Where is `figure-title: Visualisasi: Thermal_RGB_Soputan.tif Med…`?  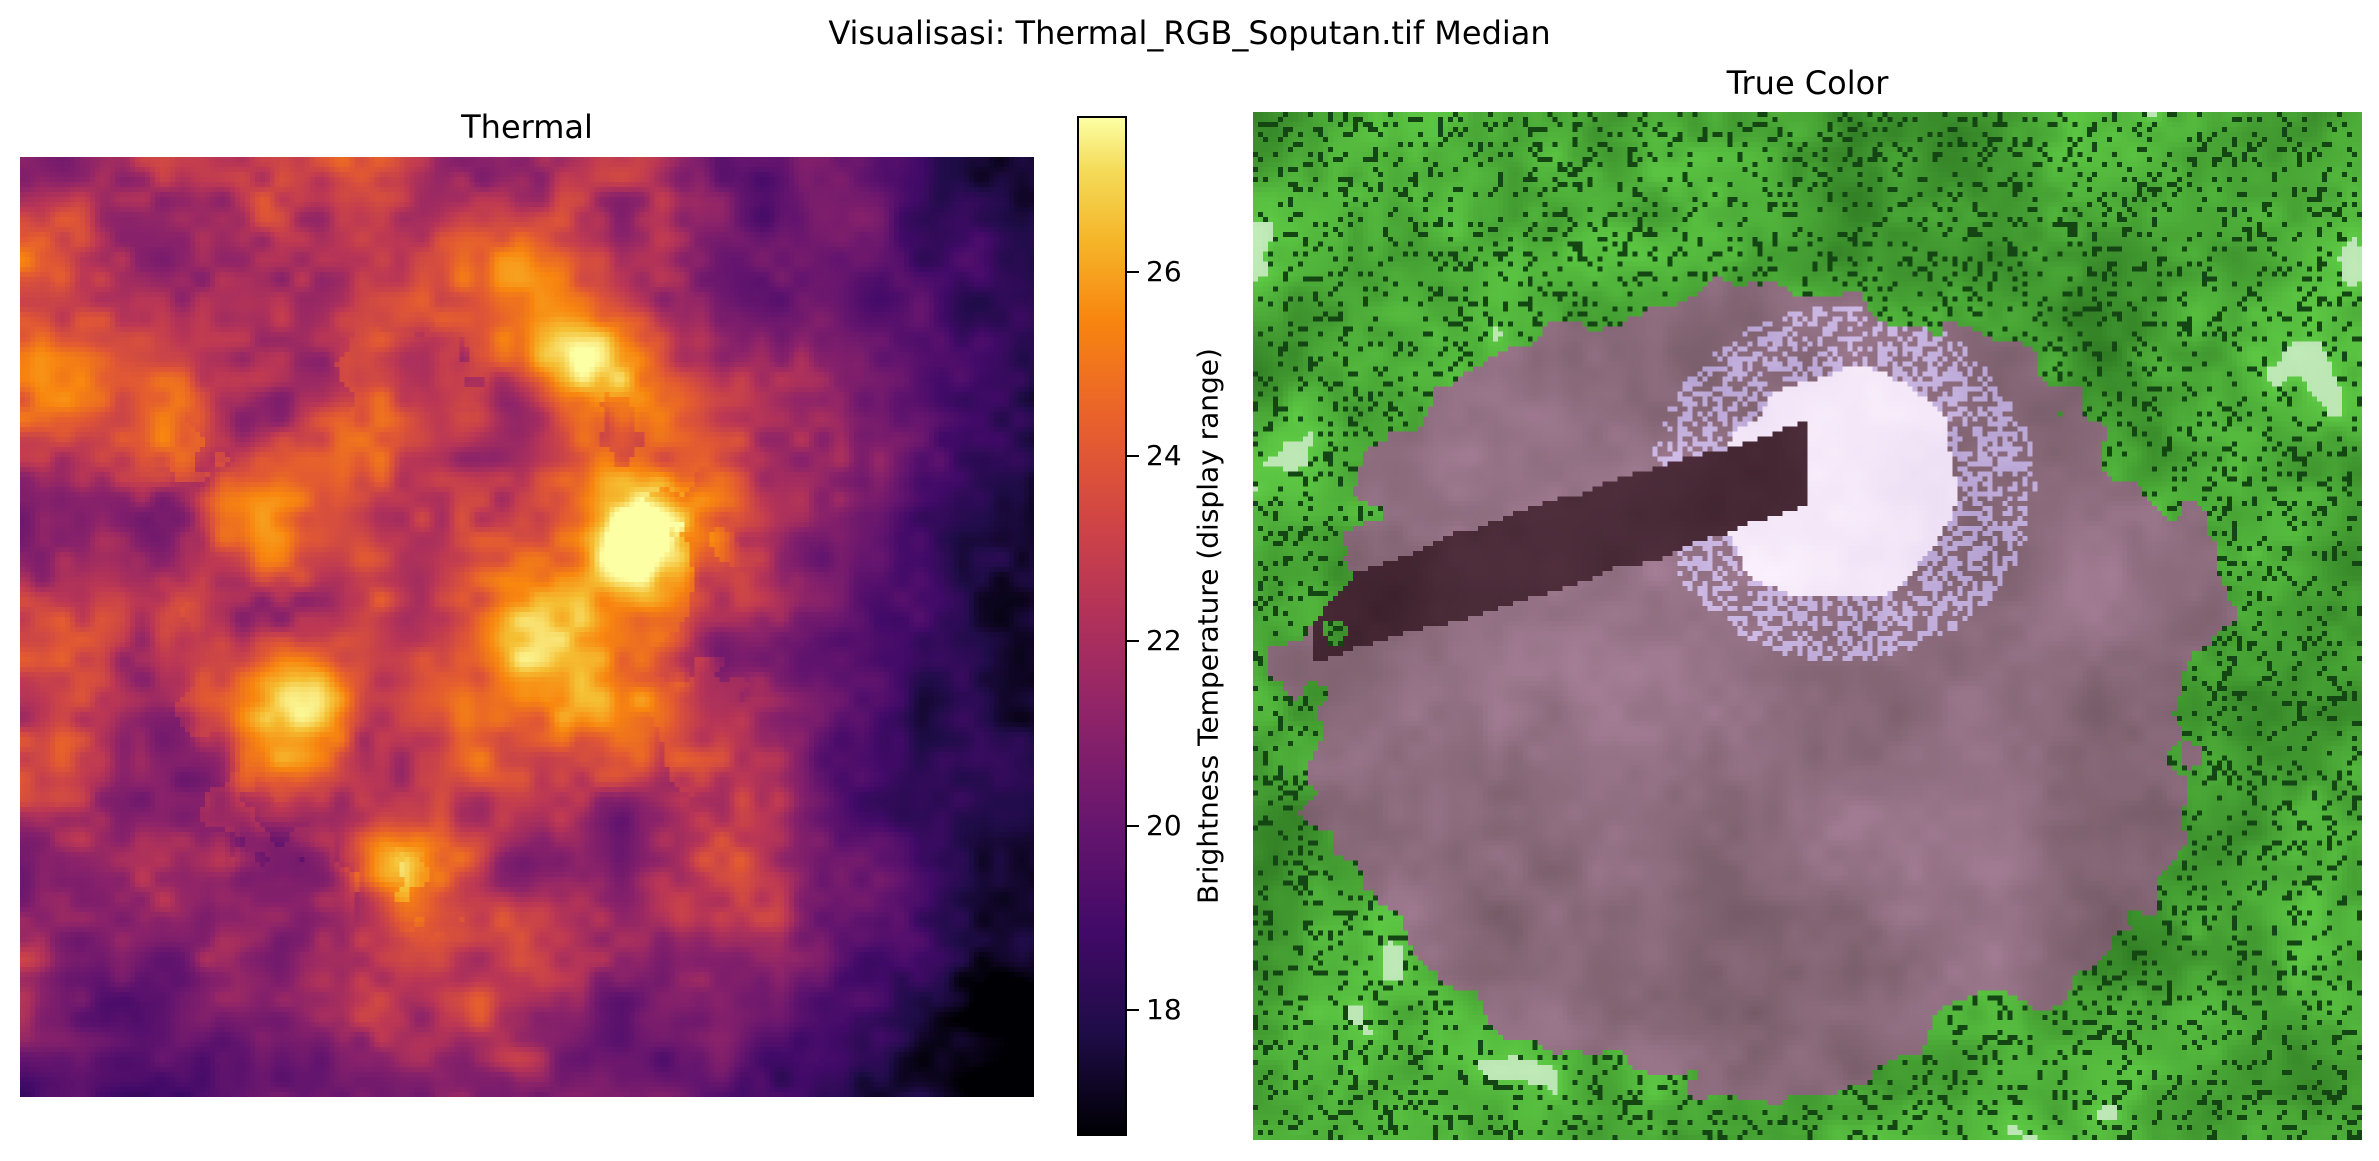 figure-title: Visualisasi: Thermal_RGB_Soputan.tif Med… is located at coordinates (1189, 33).